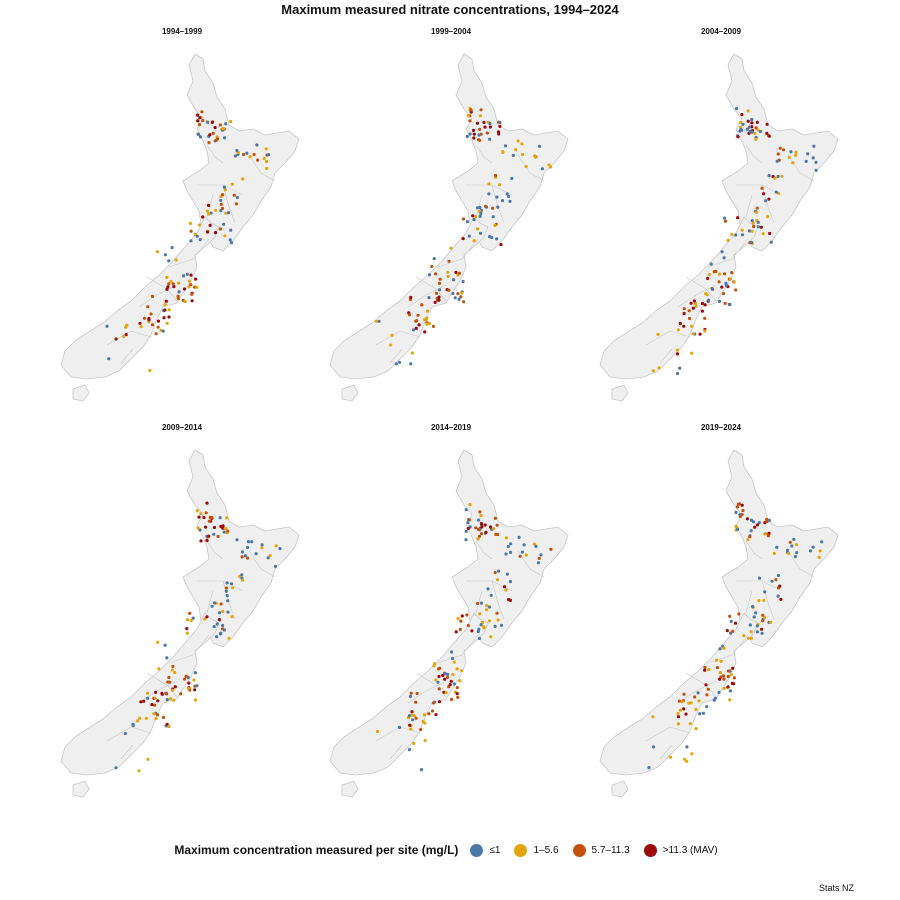 The width and height of the screenshot is (900, 900). What do you see at coordinates (495, 850) in the screenshot?
I see `legend-label: ≤1` at bounding box center [495, 850].